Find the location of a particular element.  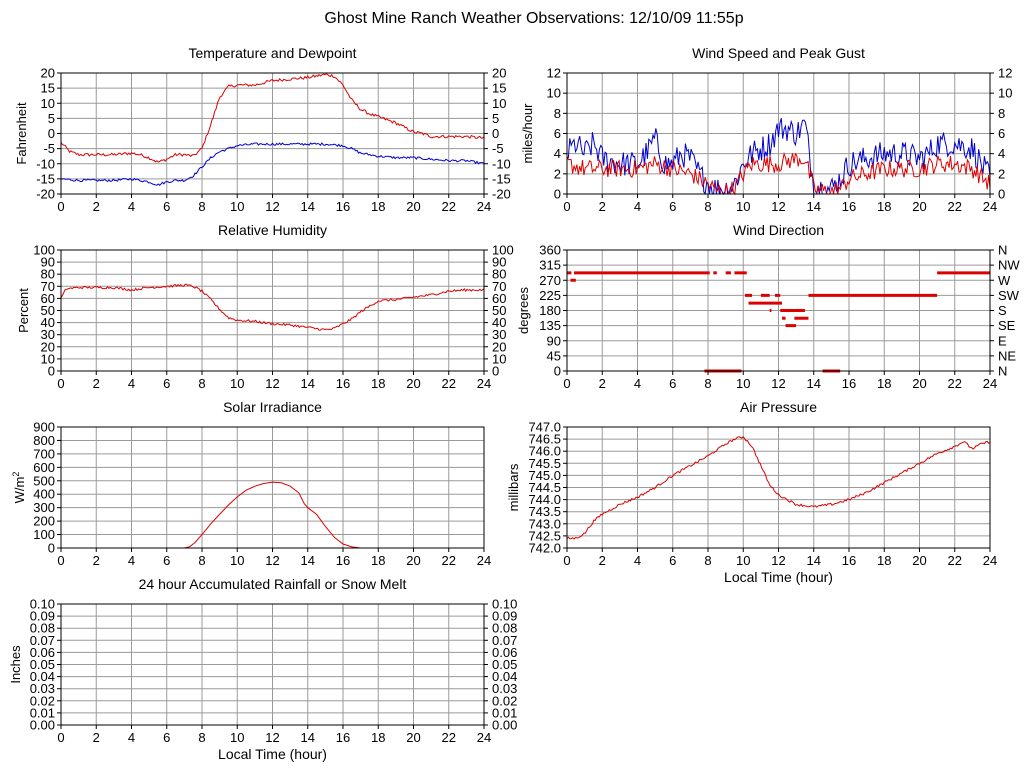

y-axis-label: degrees is located at coordinates (523, 310).